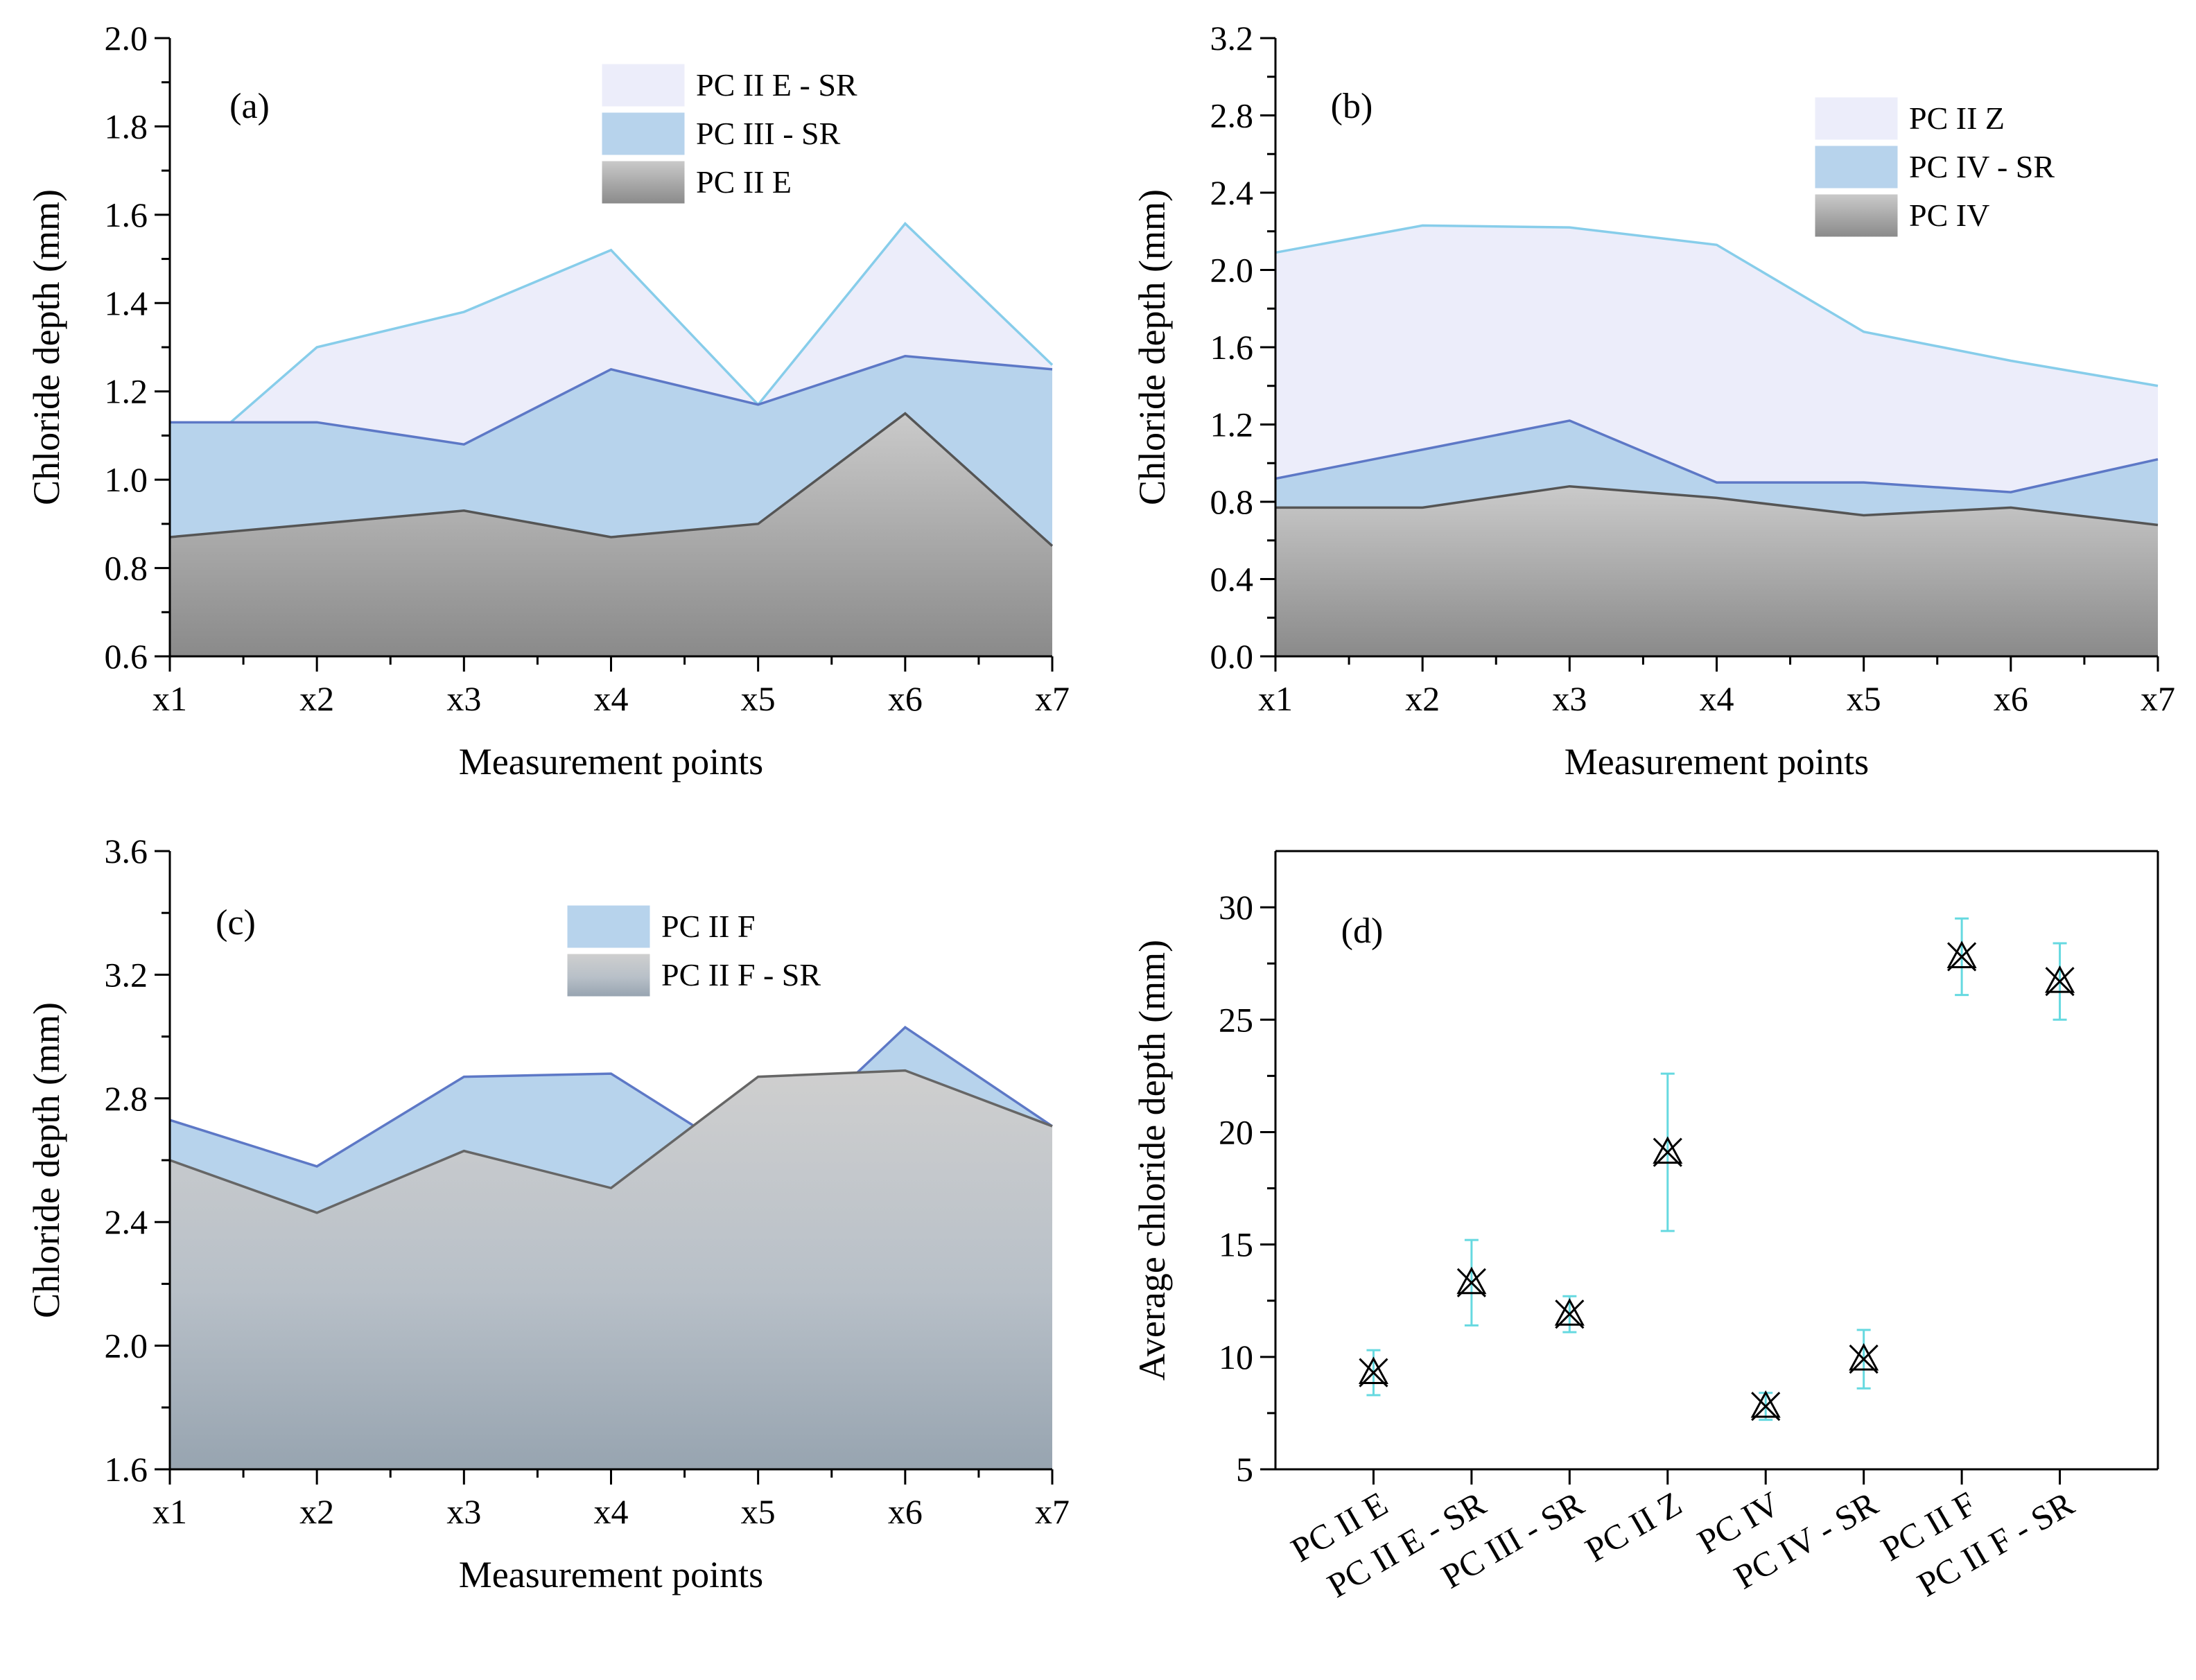 The width and height of the screenshot is (2196, 1680). I want to click on y-tick-label: 25, so click(1236, 1019).